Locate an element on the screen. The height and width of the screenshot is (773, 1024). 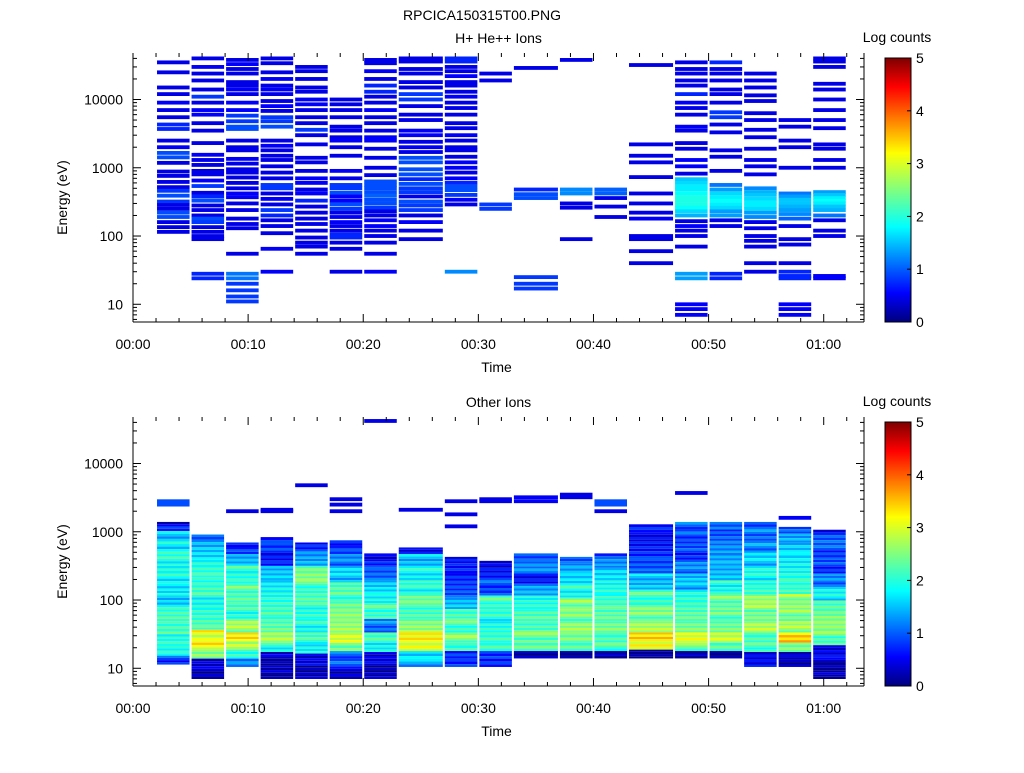
colorbar-label: Log counts is located at coordinates (897, 37).